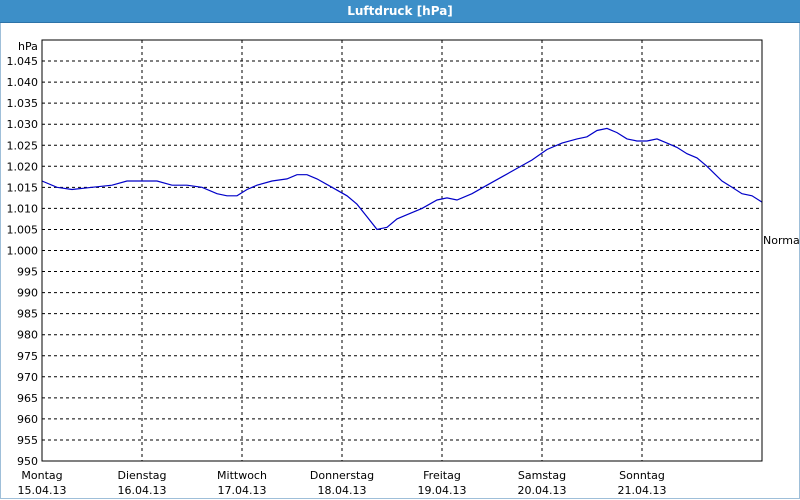 The image size is (800, 500). I want to click on chart-title: Luftdruck [hPa], so click(400, 11).